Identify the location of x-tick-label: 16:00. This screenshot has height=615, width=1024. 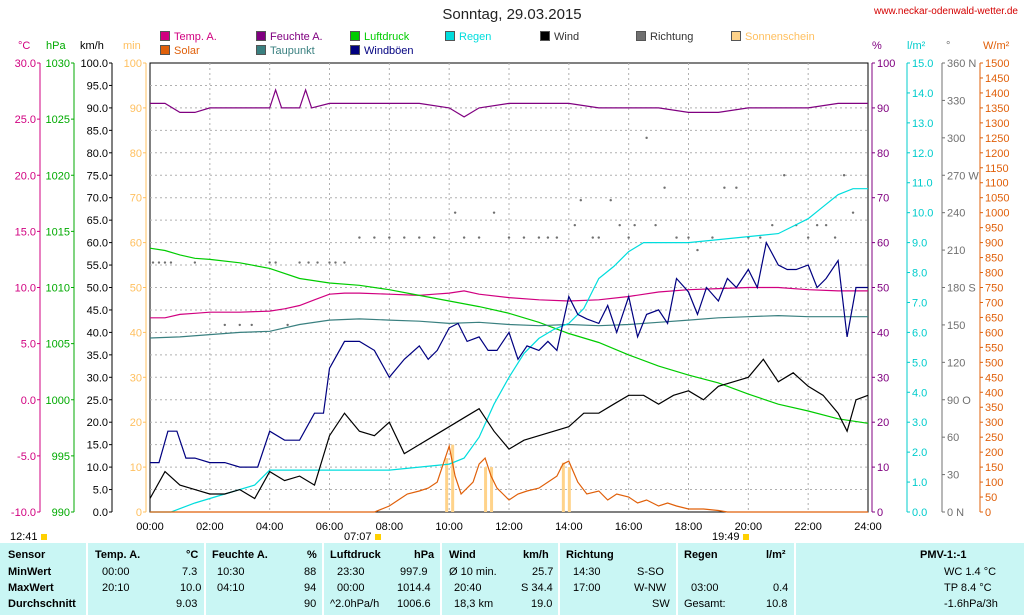
(629, 527).